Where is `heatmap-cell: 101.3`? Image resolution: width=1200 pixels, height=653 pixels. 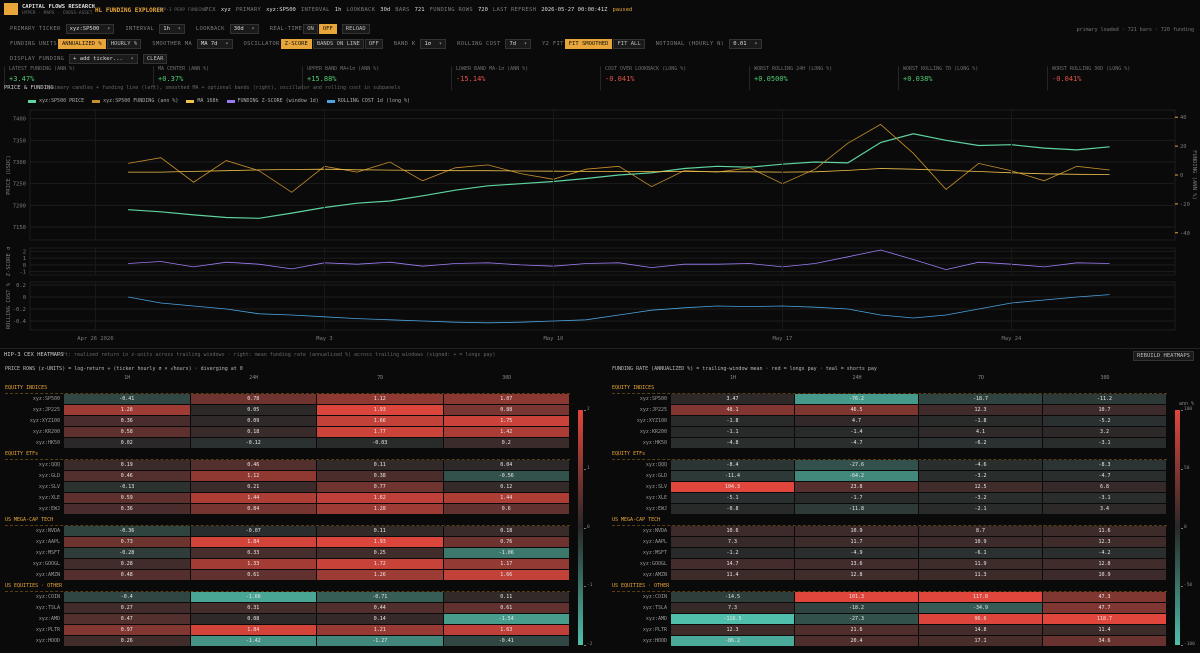 heatmap-cell: 101.3 is located at coordinates (856, 597).